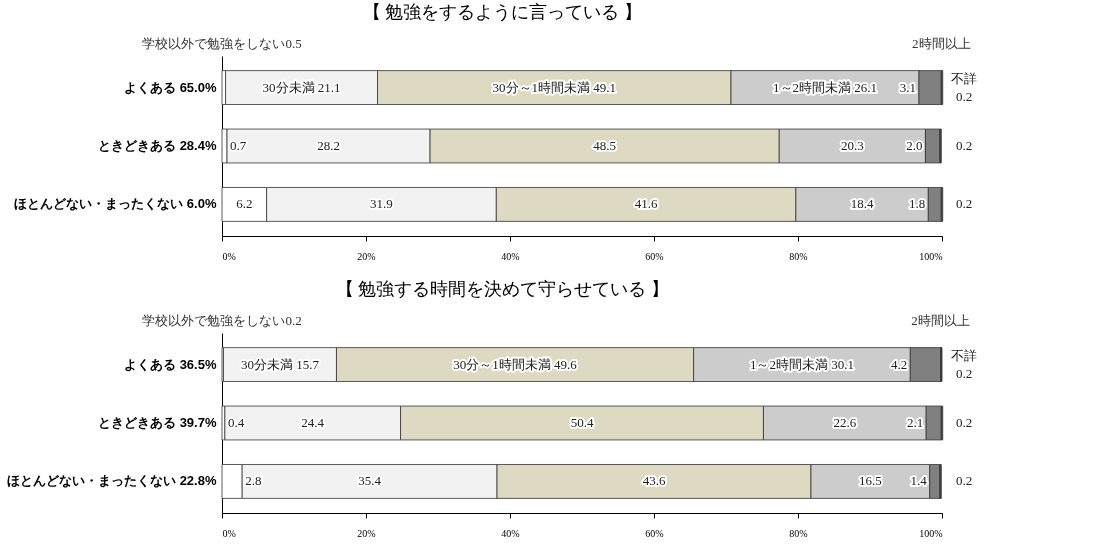 This screenshot has height=560, width=1099. I want to click on data-label: 35.4, so click(370, 481).